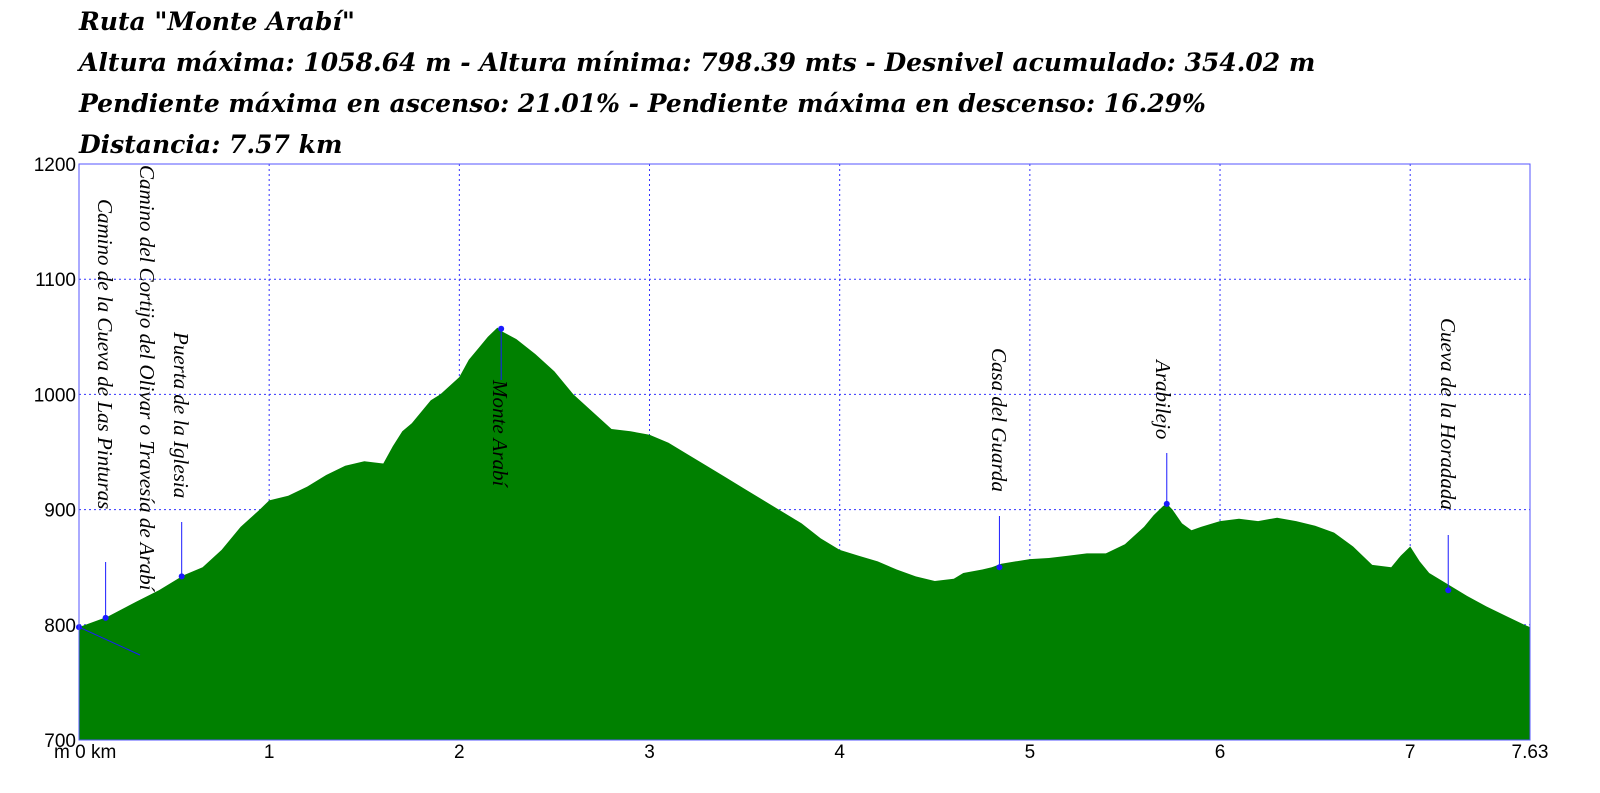 The image size is (1600, 793). I want to click on y-tick-label: 700, so click(60, 741).